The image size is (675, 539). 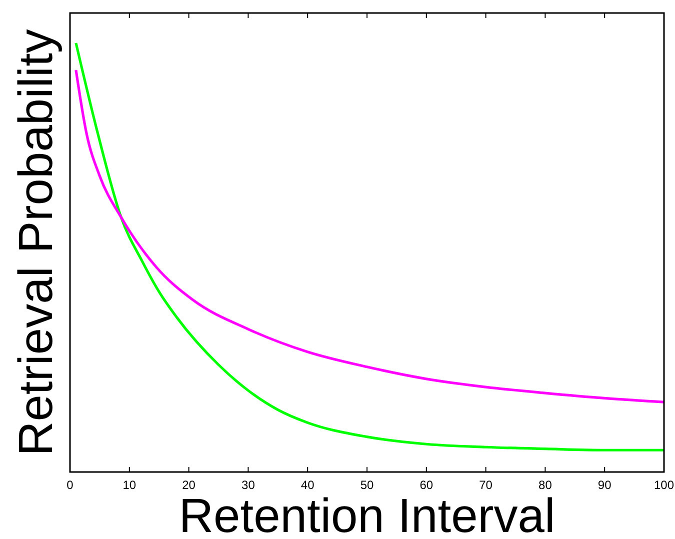 I want to click on x-tick-label: 80, so click(x=545, y=485).